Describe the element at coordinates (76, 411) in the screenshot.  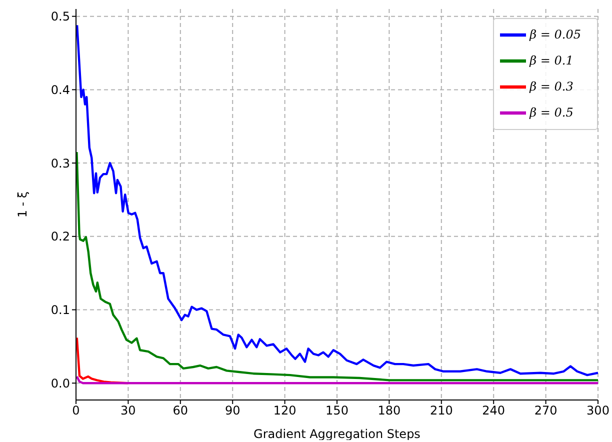
I see `x-tick-label: 0` at that location.